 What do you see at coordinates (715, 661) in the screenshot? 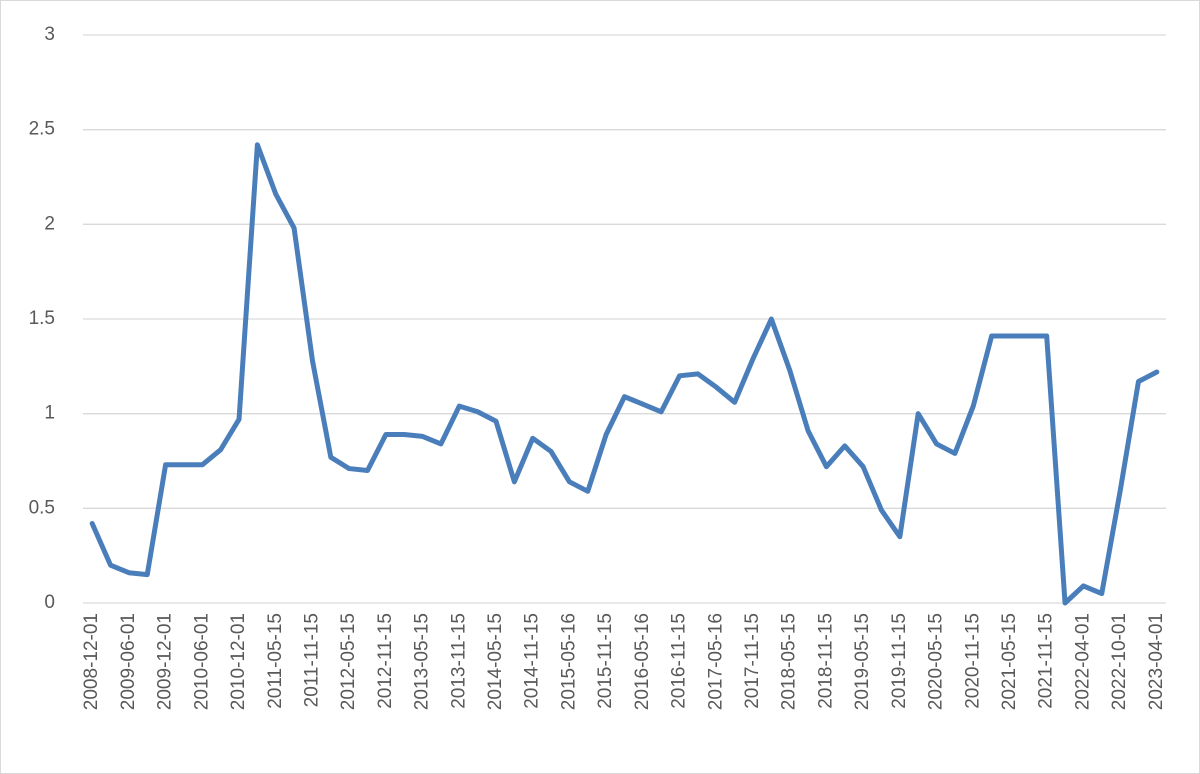
I see `x-tick-label: 2017-05-16` at bounding box center [715, 661].